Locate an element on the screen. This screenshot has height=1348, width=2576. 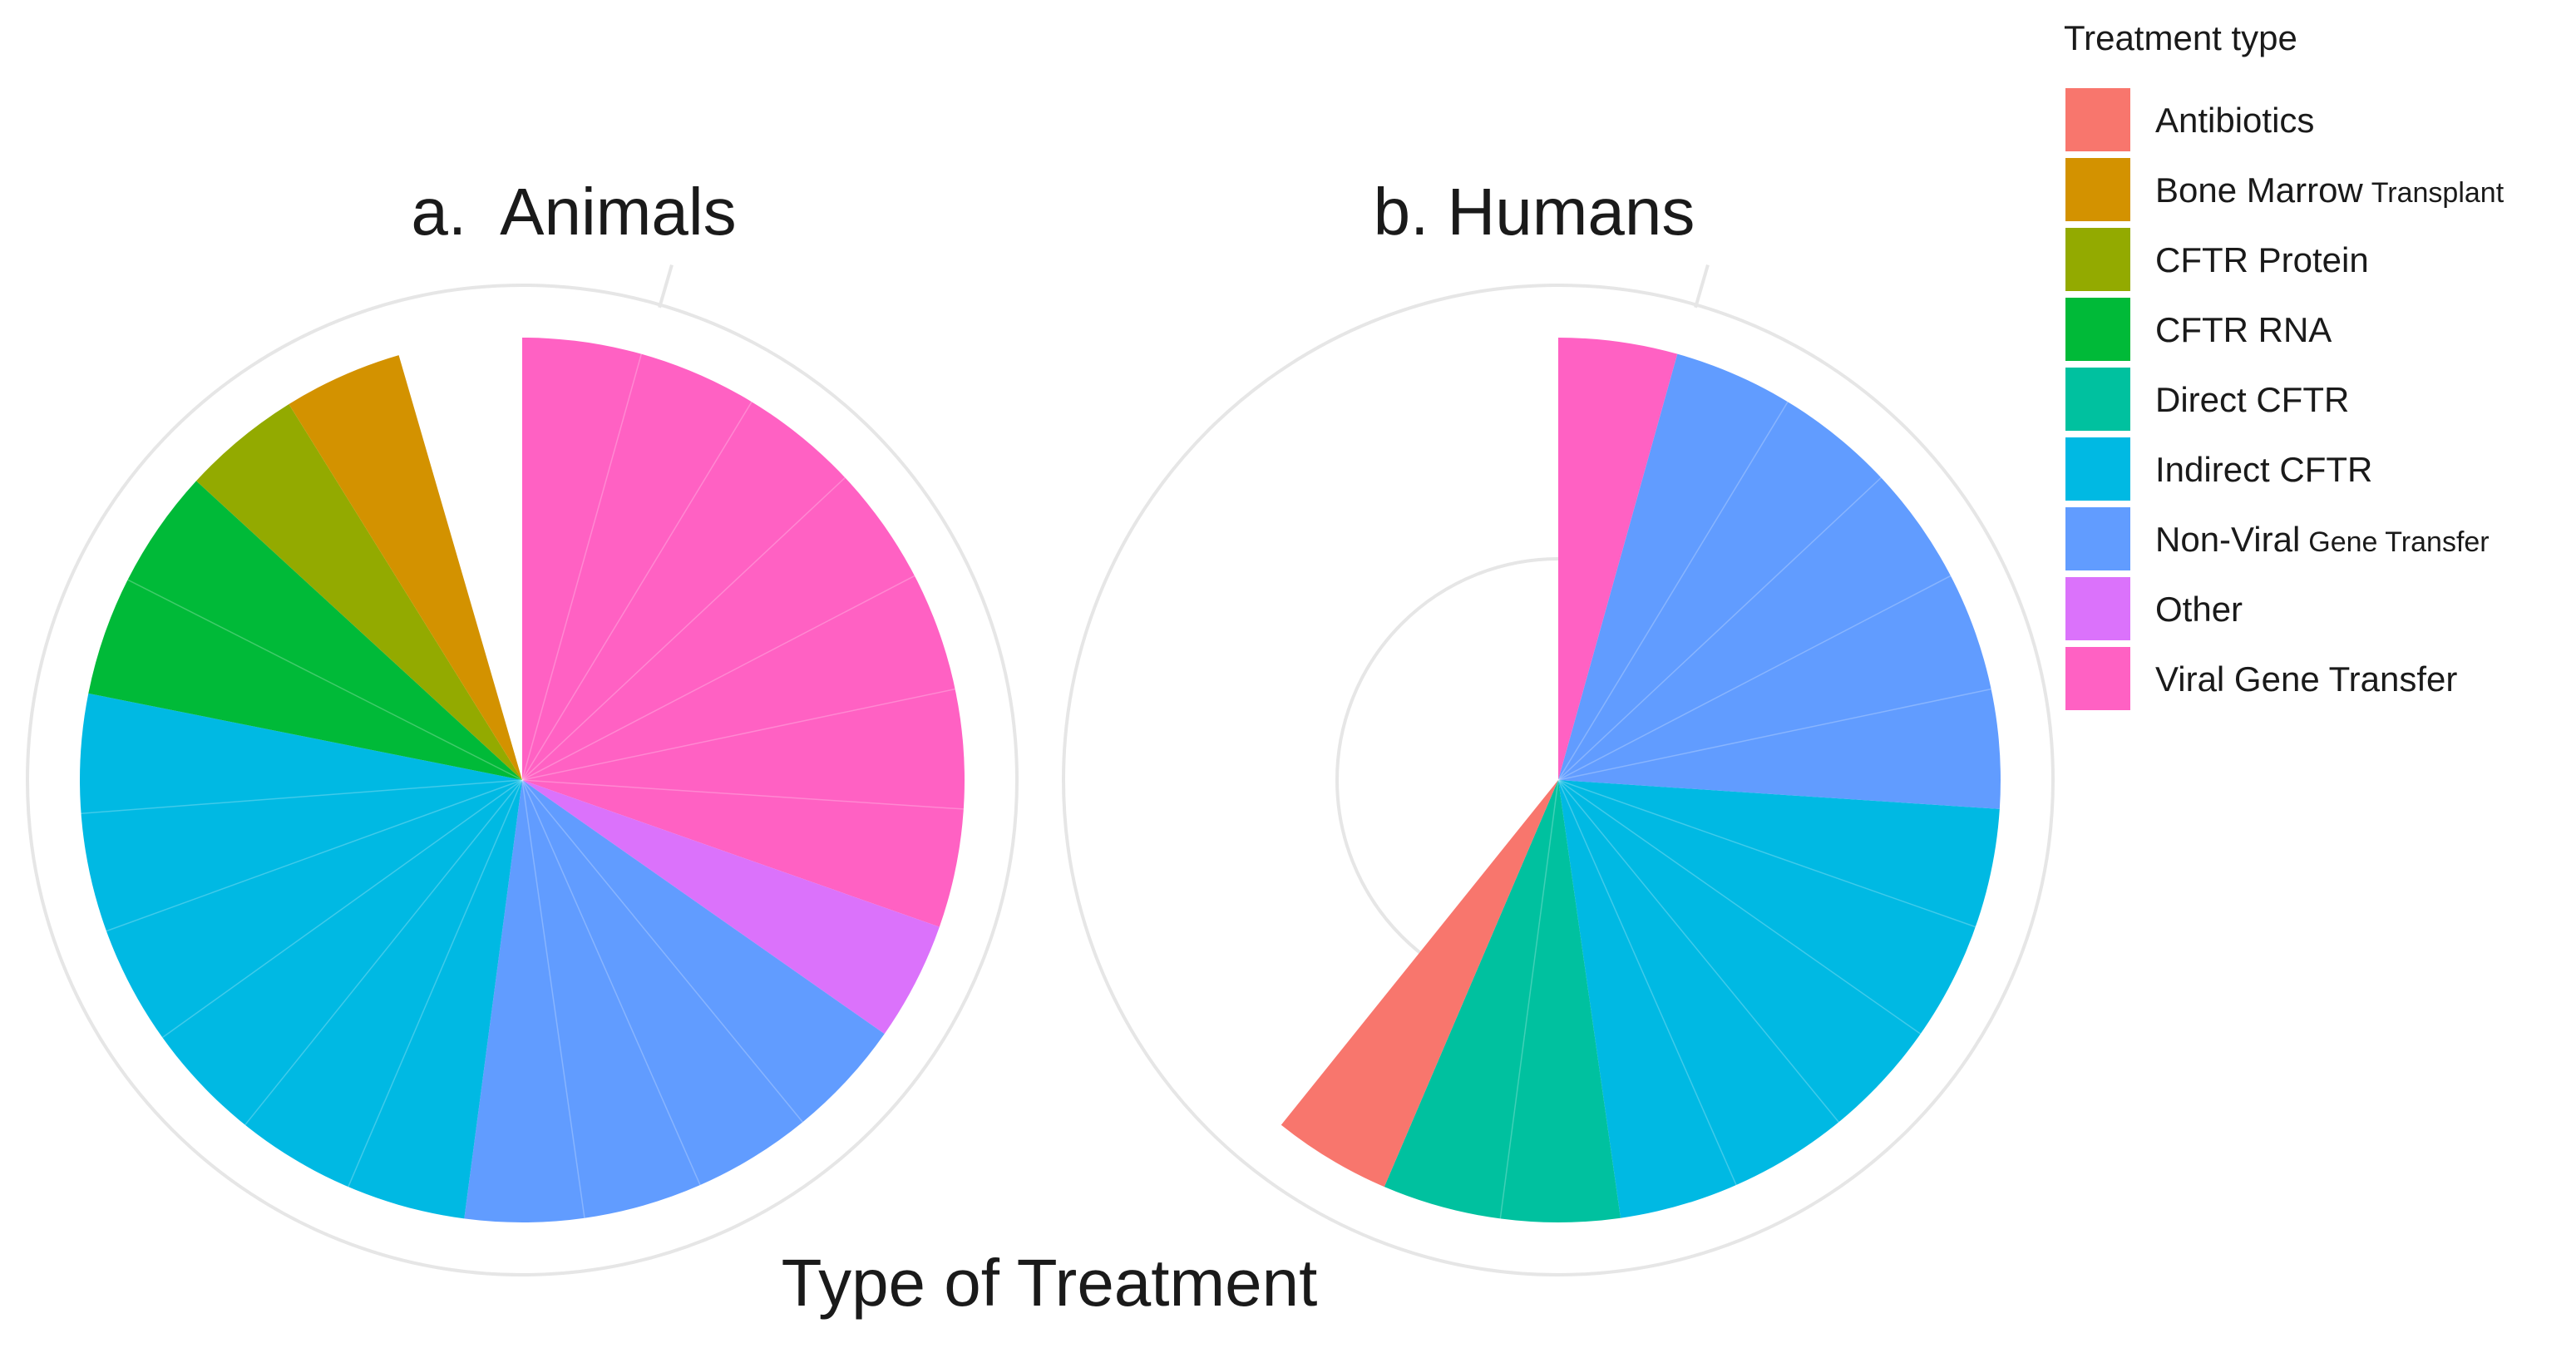
legend-label-indirect-cftr: Indirect CFTR is located at coordinates (2263, 469).